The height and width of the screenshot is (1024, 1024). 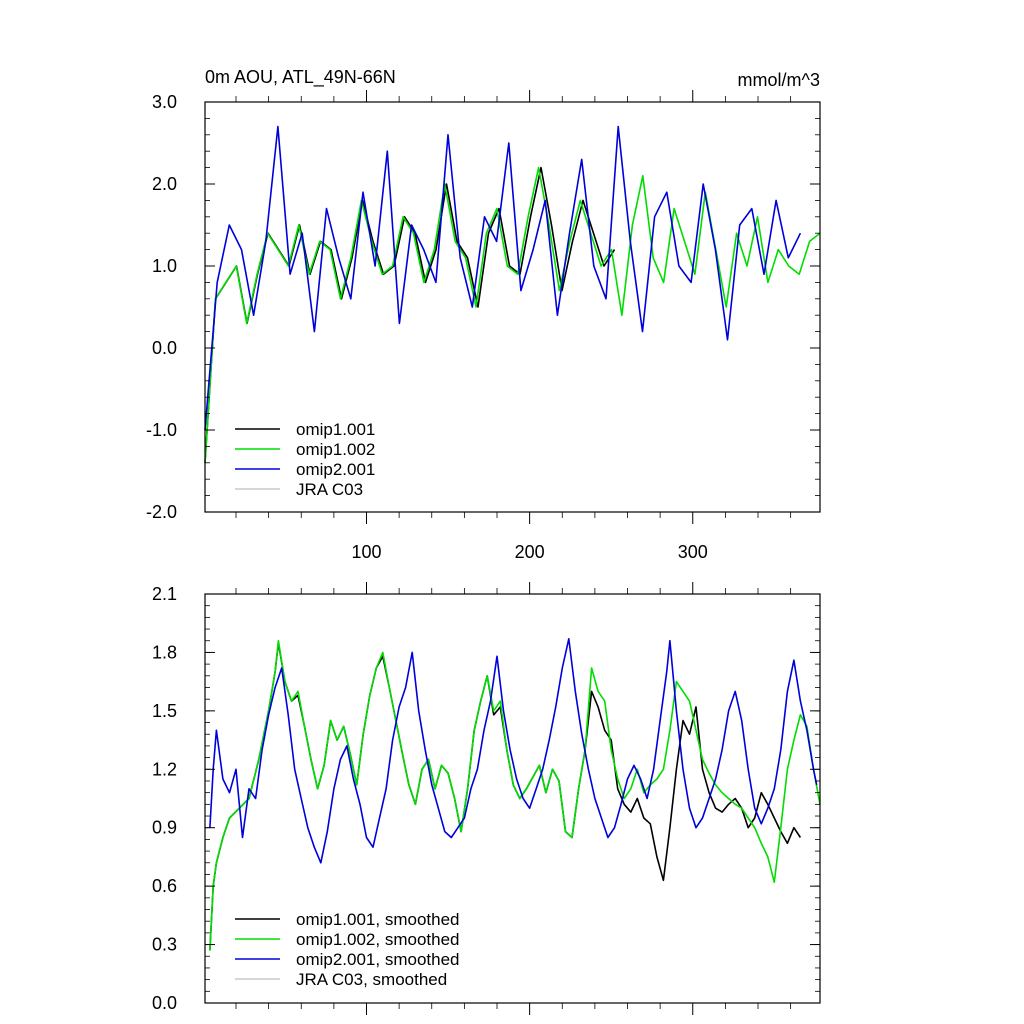 I want to click on legend-label: omip1.001, smoothed, so click(x=378, y=919).